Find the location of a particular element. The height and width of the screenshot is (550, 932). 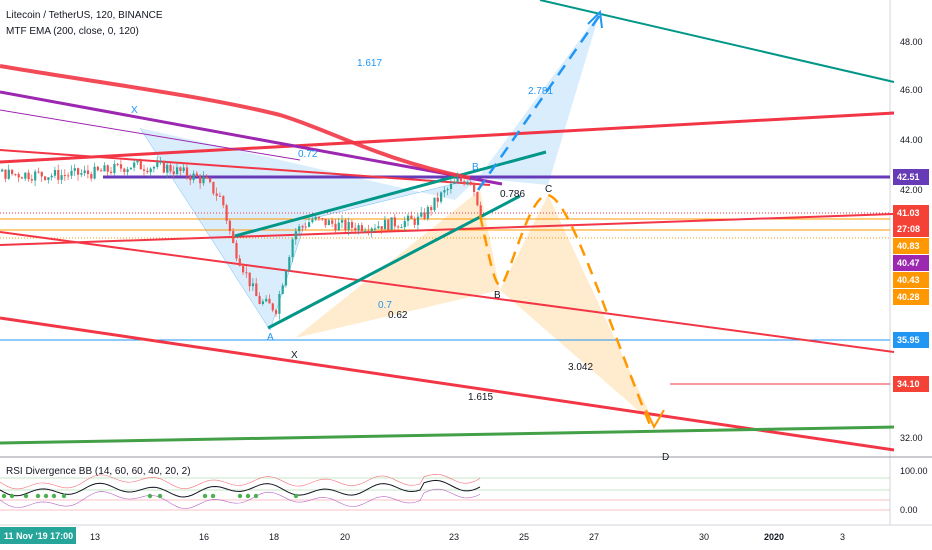

current-time-badge is located at coordinates (38, 535).